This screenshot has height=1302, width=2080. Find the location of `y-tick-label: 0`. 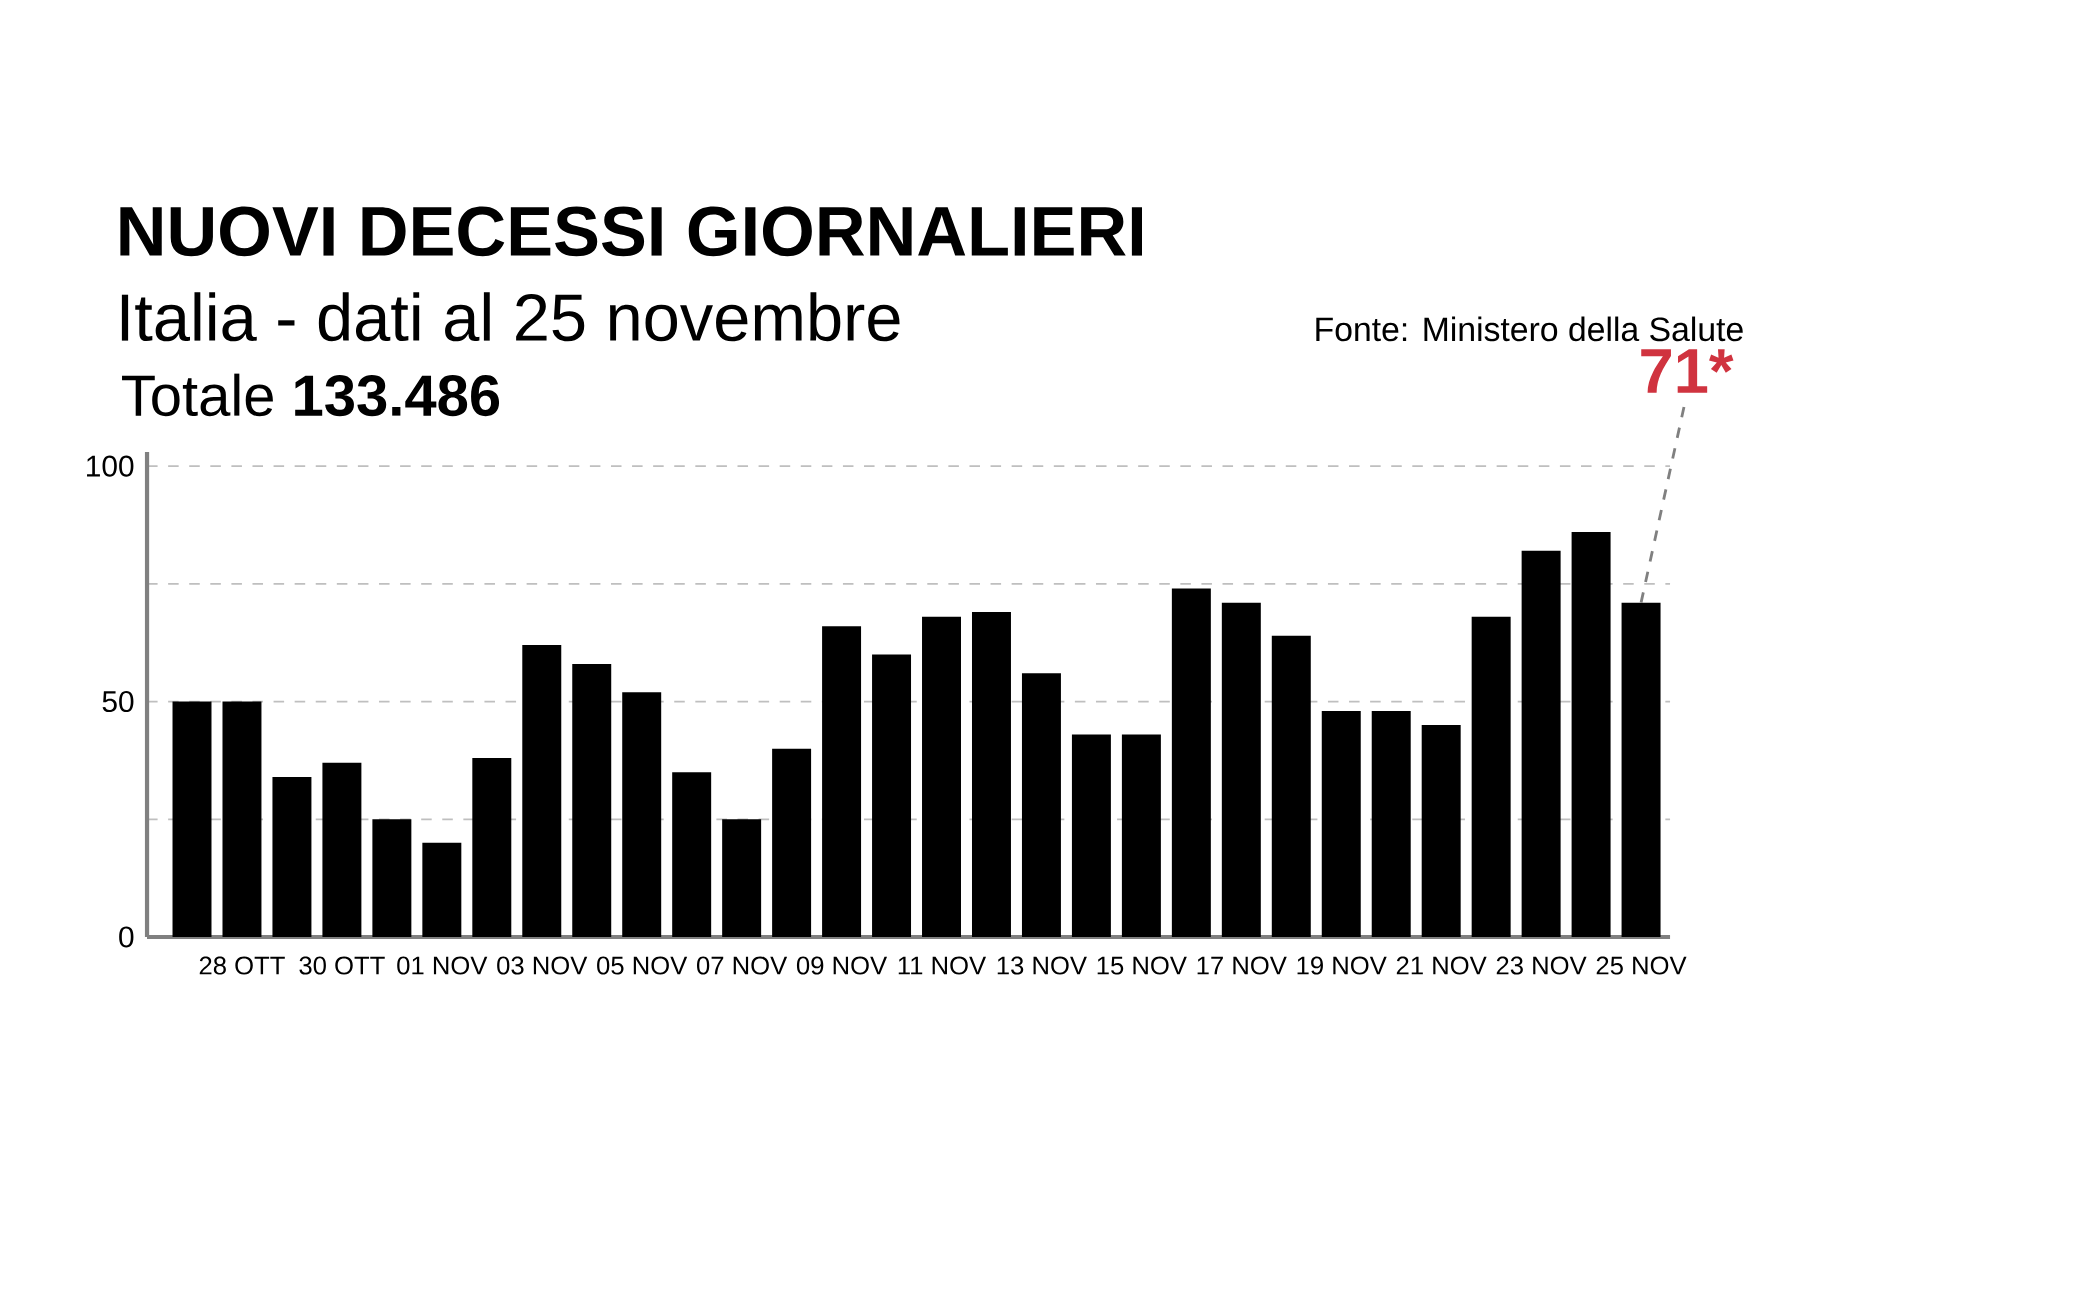

y-tick-label: 0 is located at coordinates (126, 937).